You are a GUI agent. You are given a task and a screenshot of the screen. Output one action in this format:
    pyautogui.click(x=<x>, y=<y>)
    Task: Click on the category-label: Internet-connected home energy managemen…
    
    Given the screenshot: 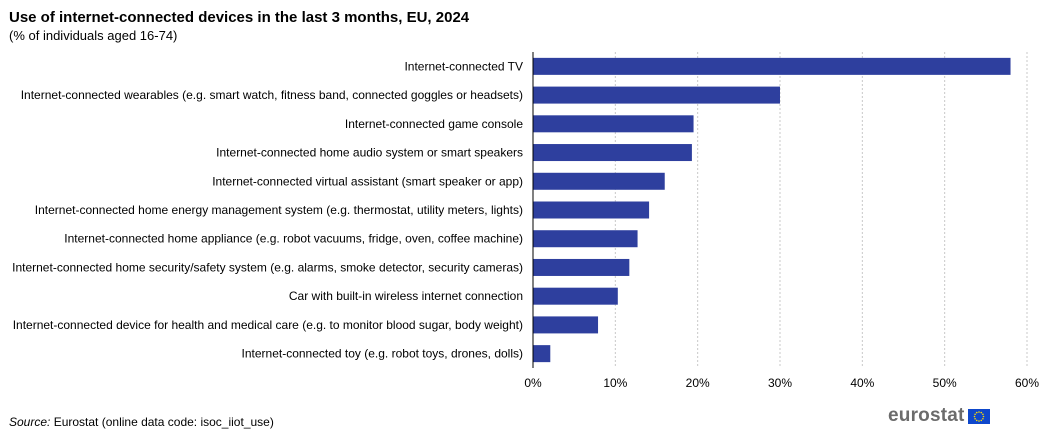 What is the action you would take?
    pyautogui.click(x=279, y=210)
    